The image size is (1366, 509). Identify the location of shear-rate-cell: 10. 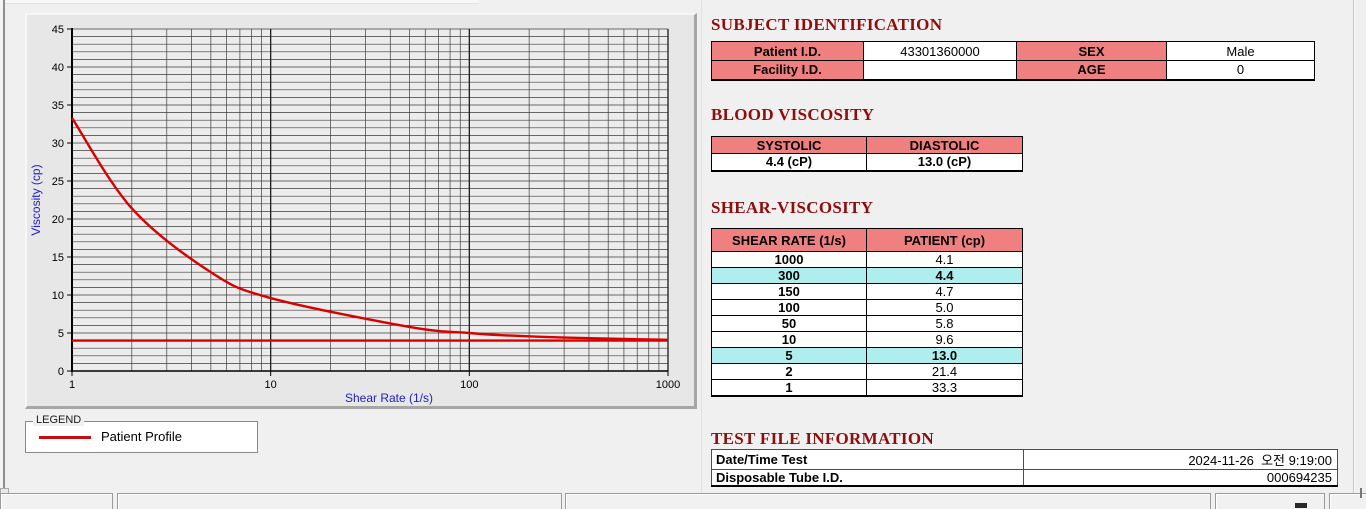
(789, 339).